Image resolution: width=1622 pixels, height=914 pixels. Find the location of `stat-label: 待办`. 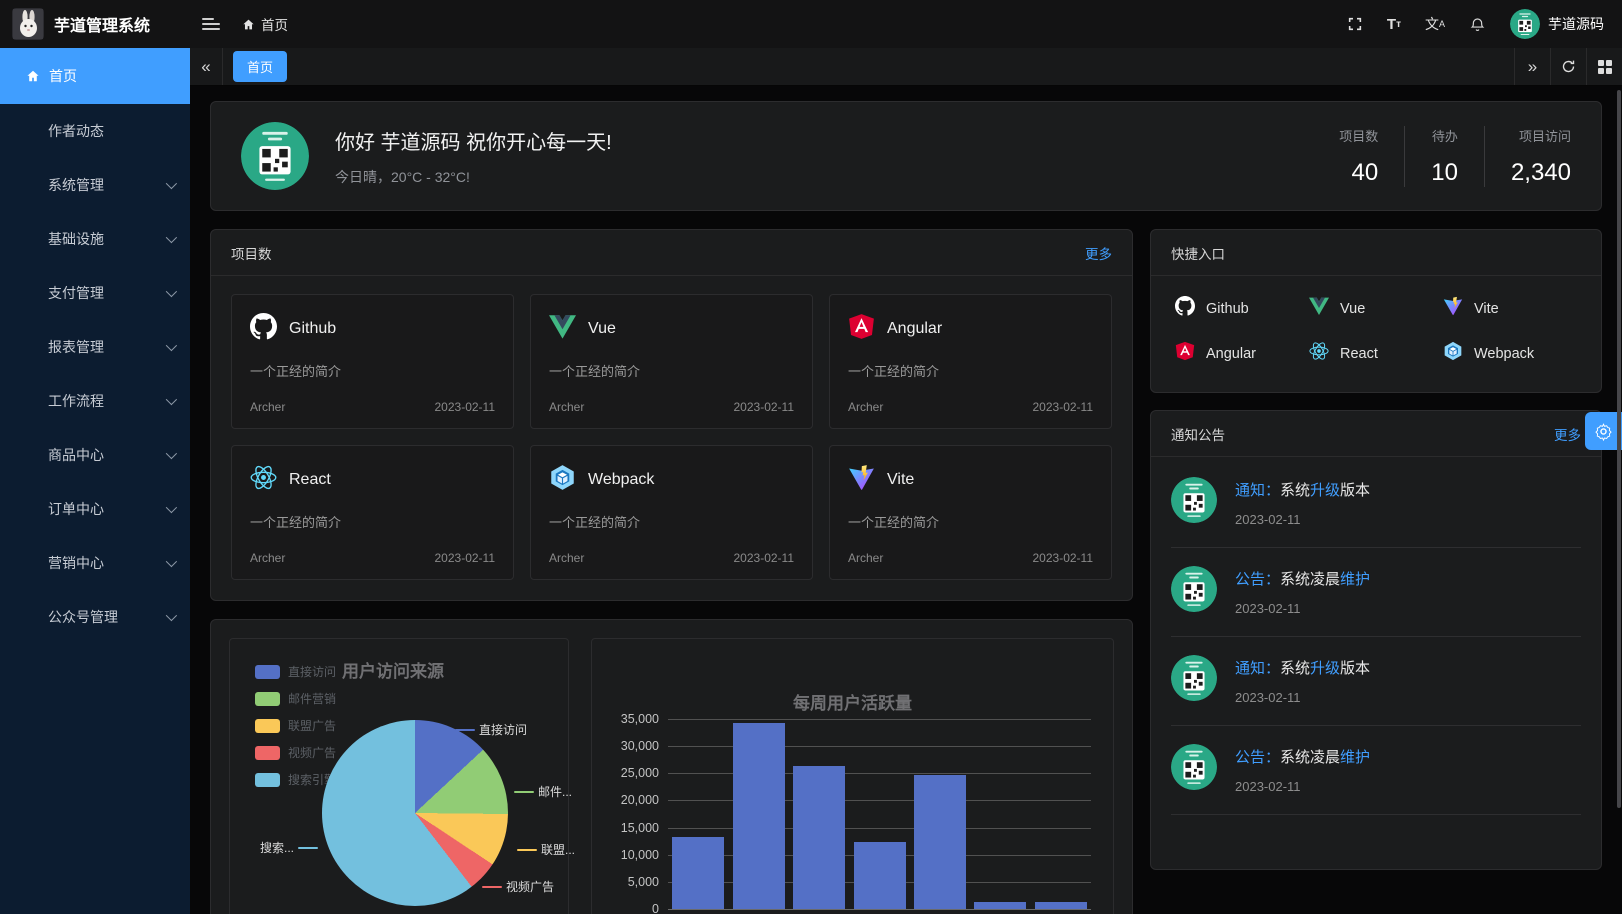

stat-label: 待办 is located at coordinates (1444, 136).